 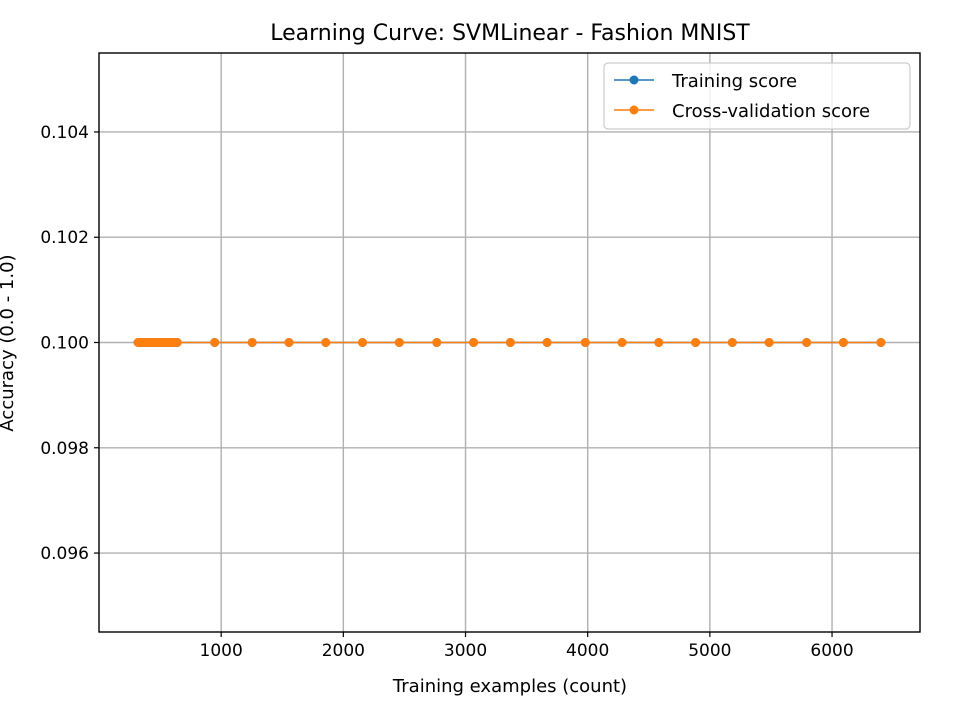 I want to click on x-axis: 1000 2000 3000 4000 5000 6000, so click(x=527, y=646).